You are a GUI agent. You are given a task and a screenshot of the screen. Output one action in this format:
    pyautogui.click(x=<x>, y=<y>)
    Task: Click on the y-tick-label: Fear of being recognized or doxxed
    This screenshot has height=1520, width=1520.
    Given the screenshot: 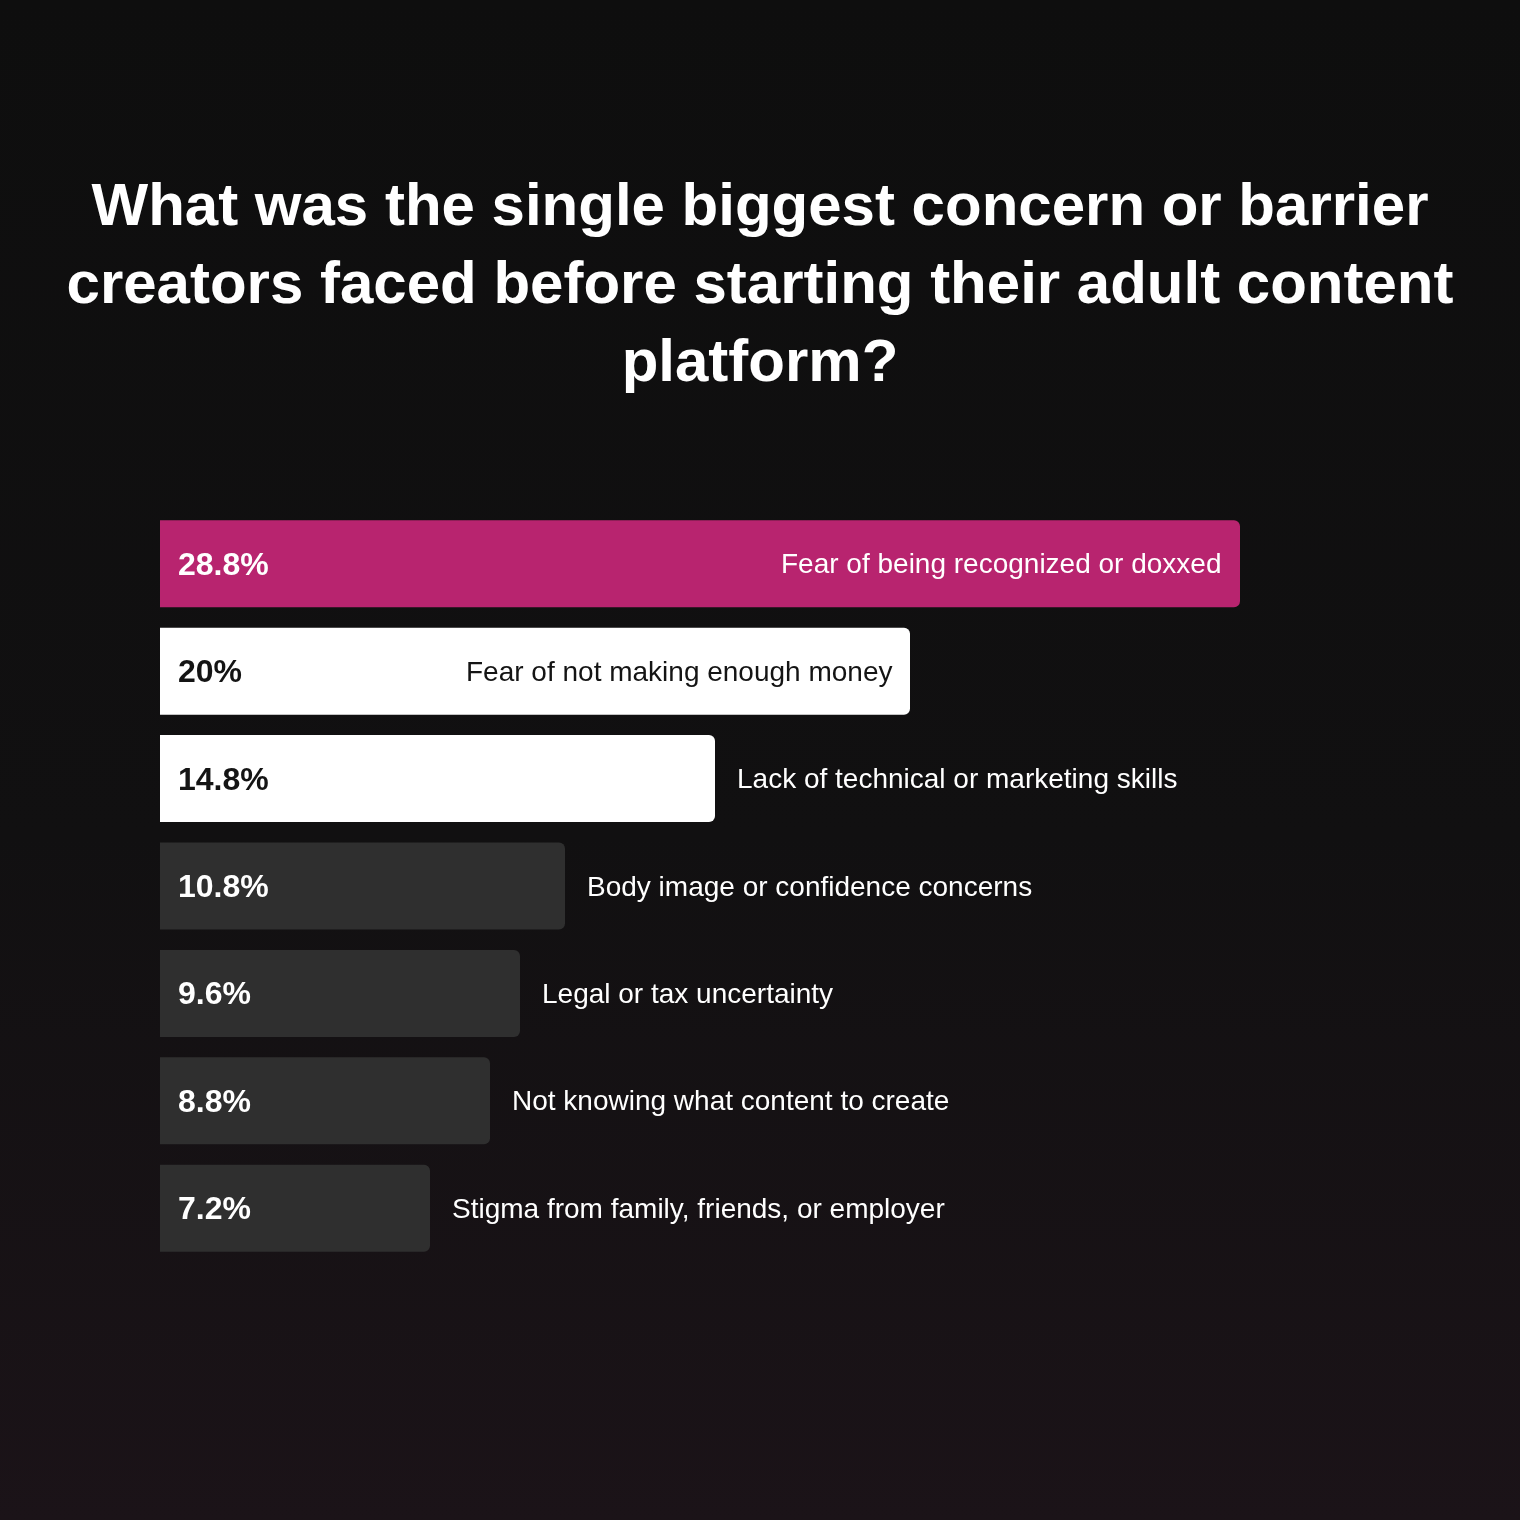 What is the action you would take?
    pyautogui.click(x=1001, y=563)
    